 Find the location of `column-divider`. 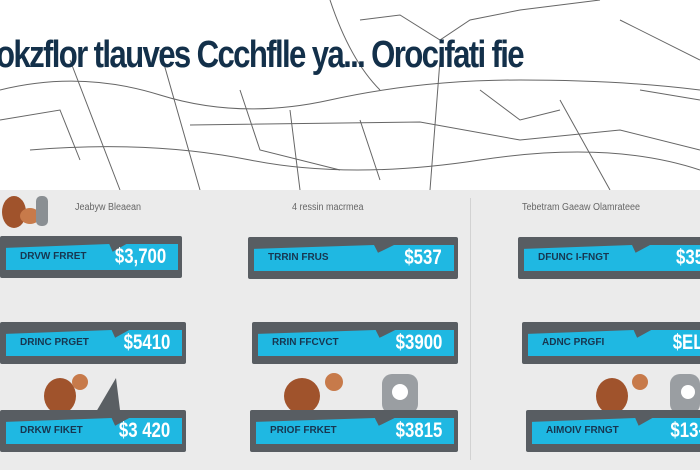

column-divider is located at coordinates (470, 329).